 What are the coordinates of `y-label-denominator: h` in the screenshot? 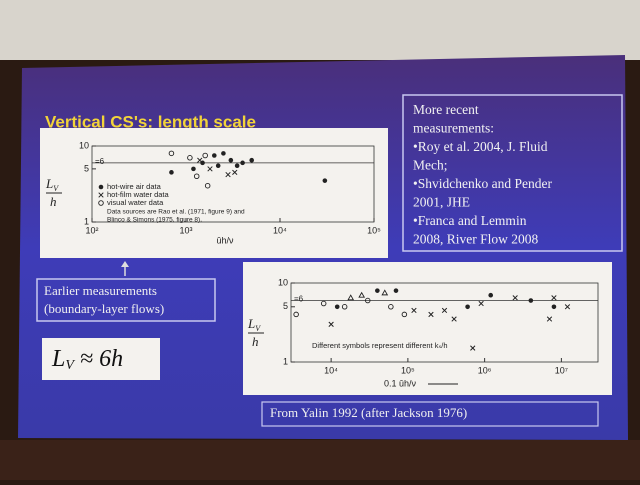 It's located at (255, 341).